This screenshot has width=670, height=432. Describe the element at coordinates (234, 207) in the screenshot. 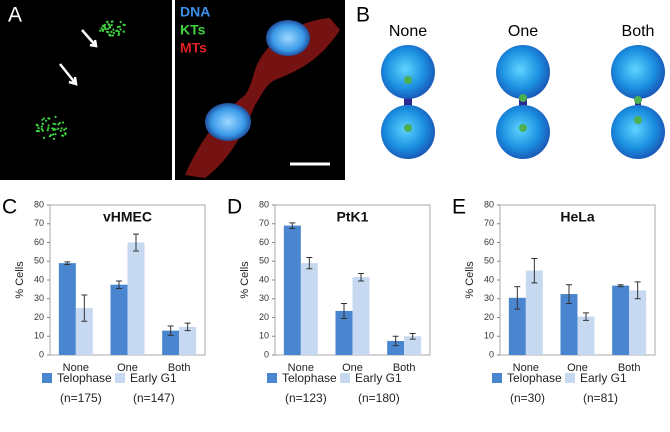

I see `panel-label: D` at that location.